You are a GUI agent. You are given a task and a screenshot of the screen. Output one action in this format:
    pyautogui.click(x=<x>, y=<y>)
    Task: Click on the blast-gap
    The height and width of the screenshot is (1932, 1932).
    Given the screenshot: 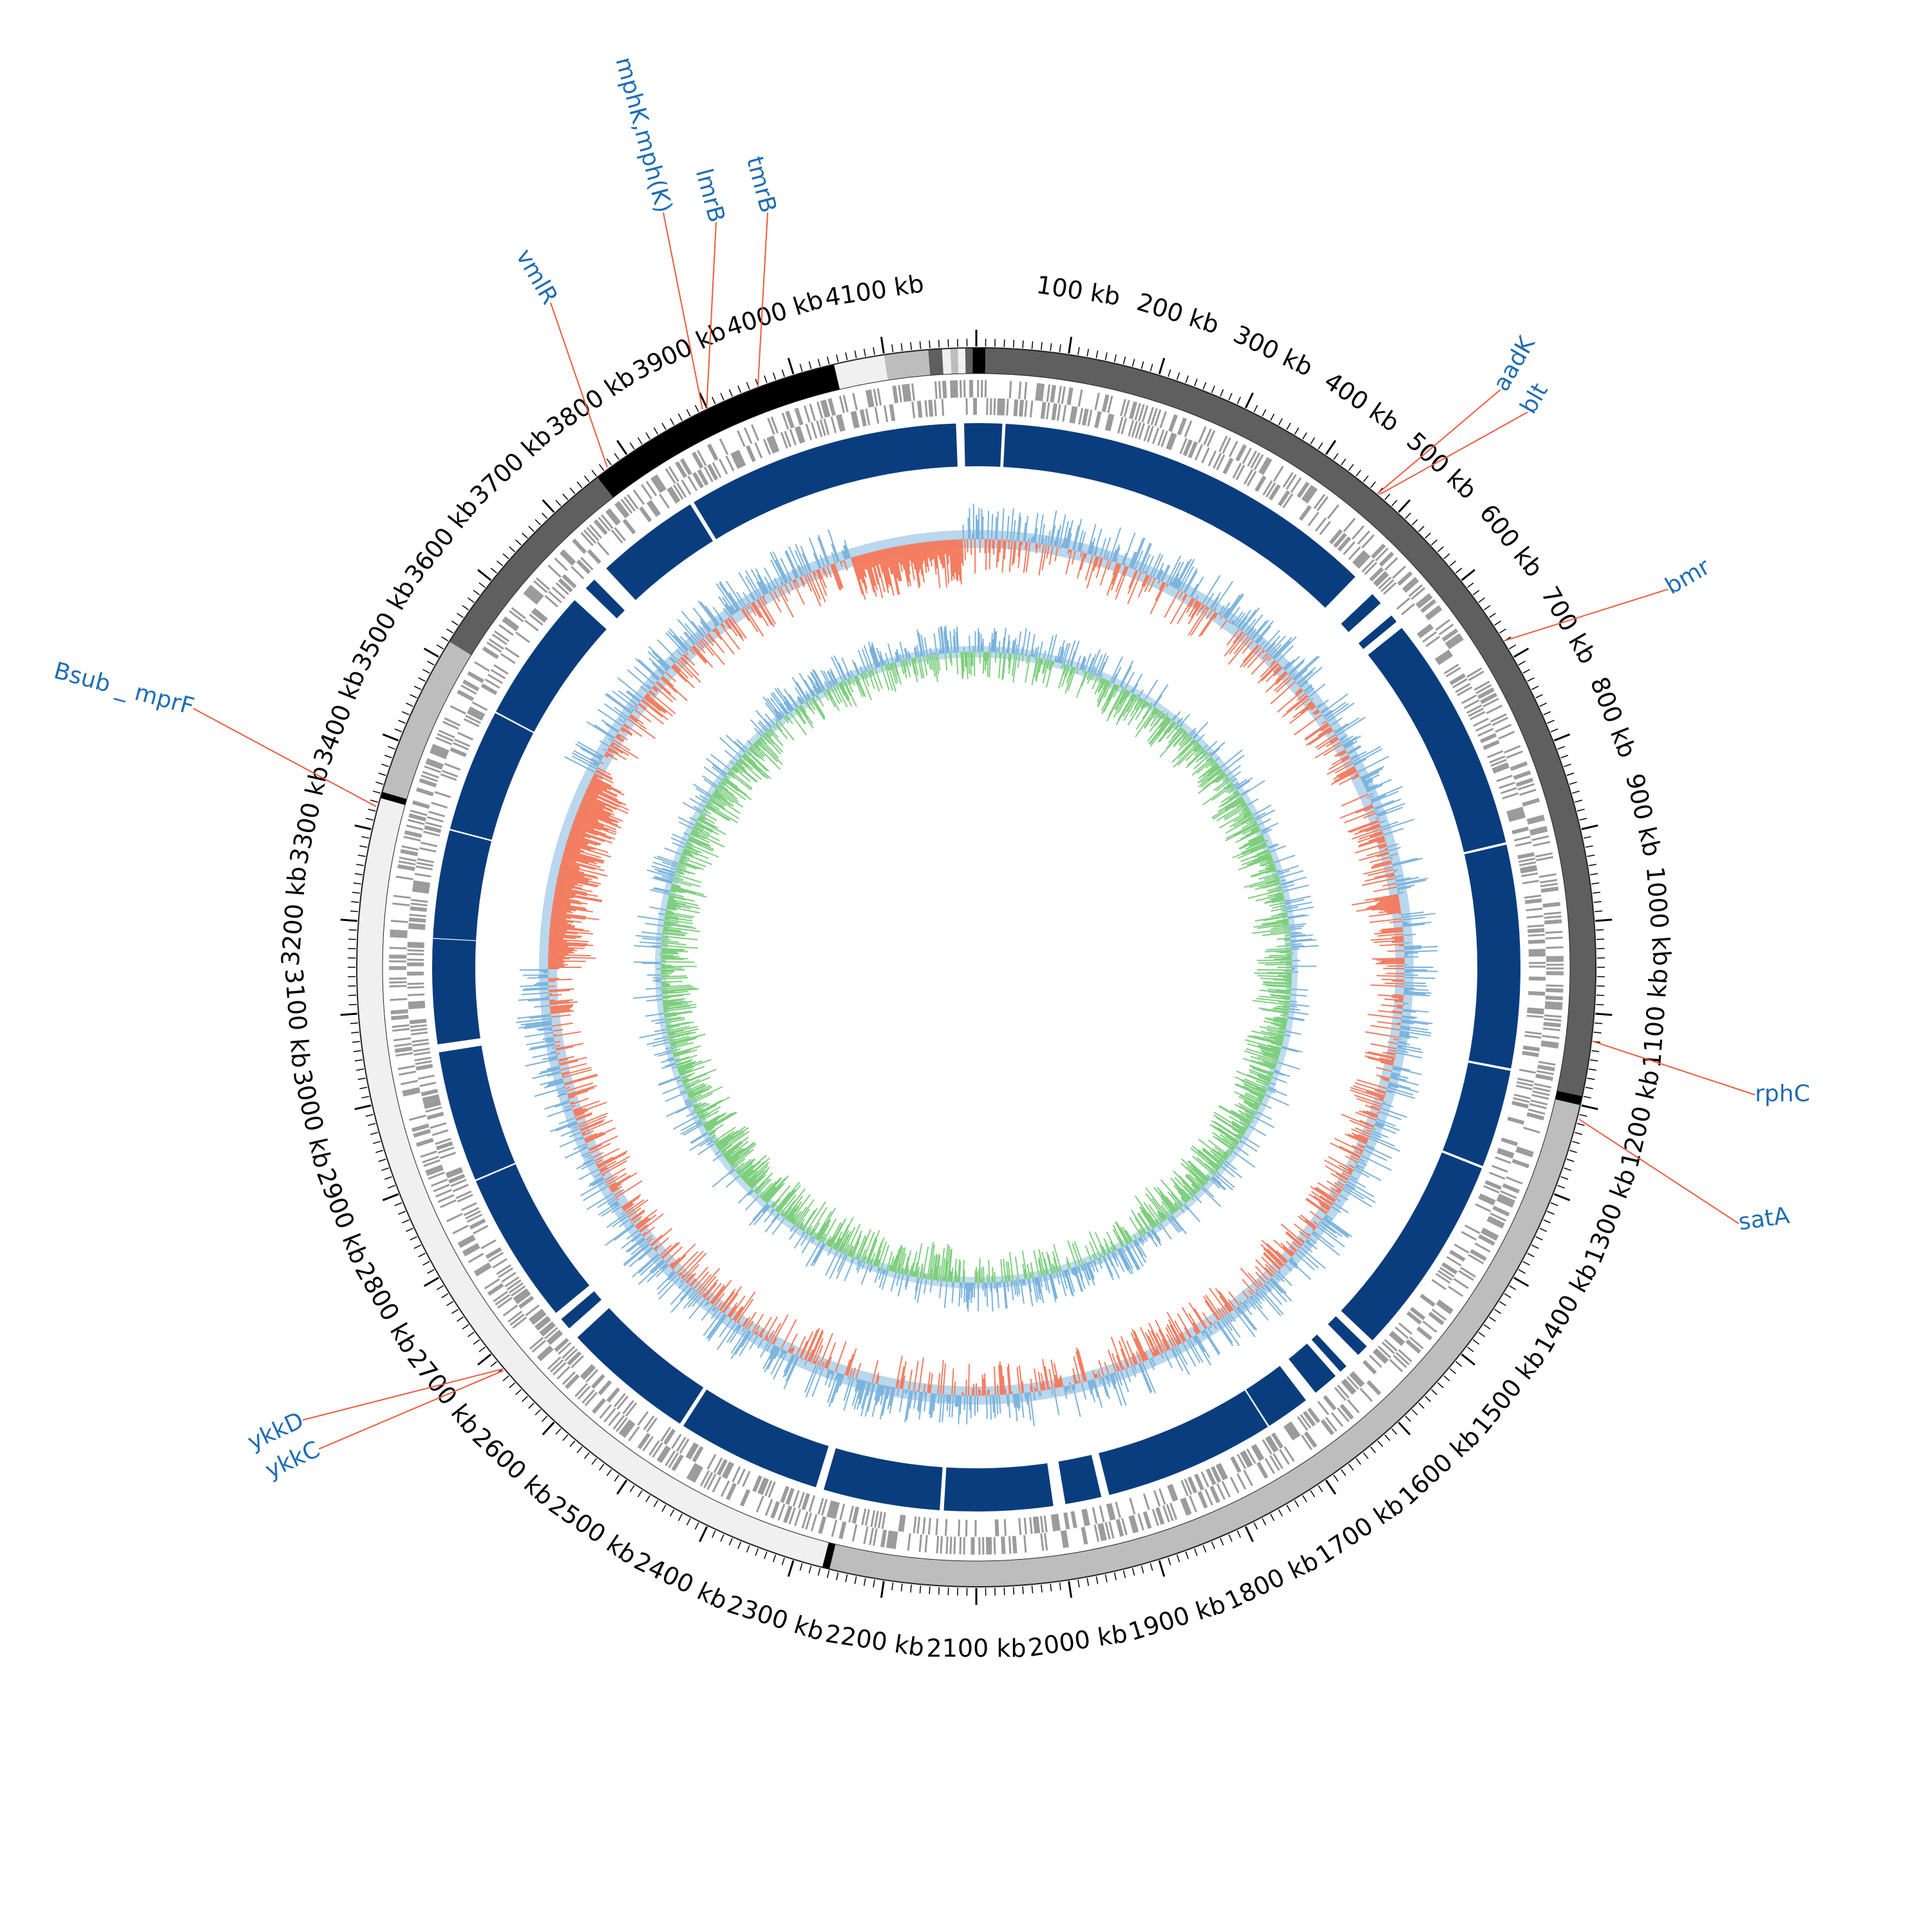 What is the action you would take?
    pyautogui.click(x=1463, y=1159)
    